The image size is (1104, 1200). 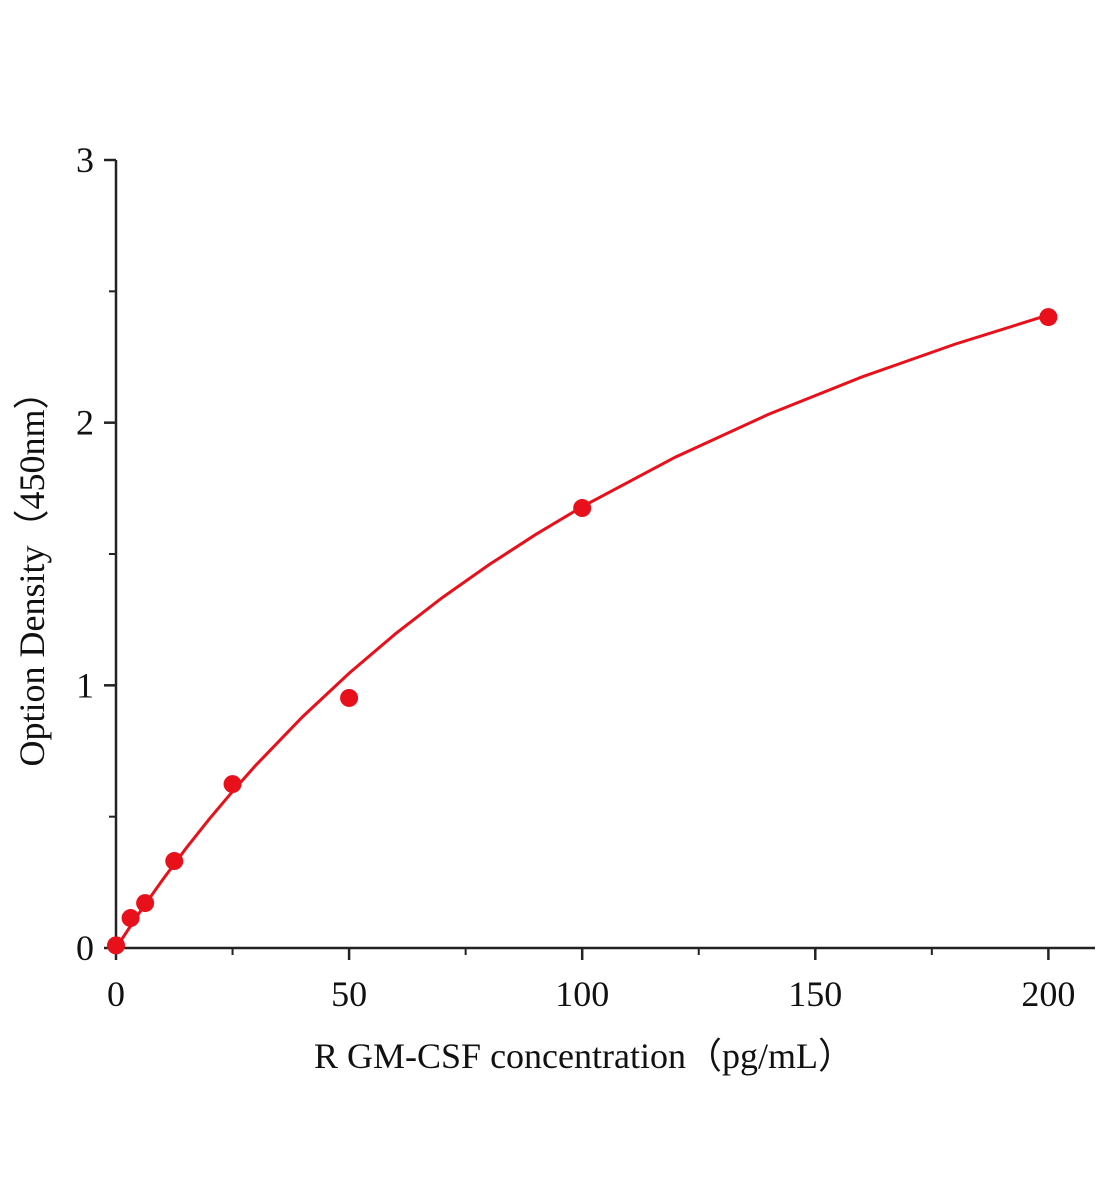 I want to click on x-tick-label: 50, so click(x=349, y=994).